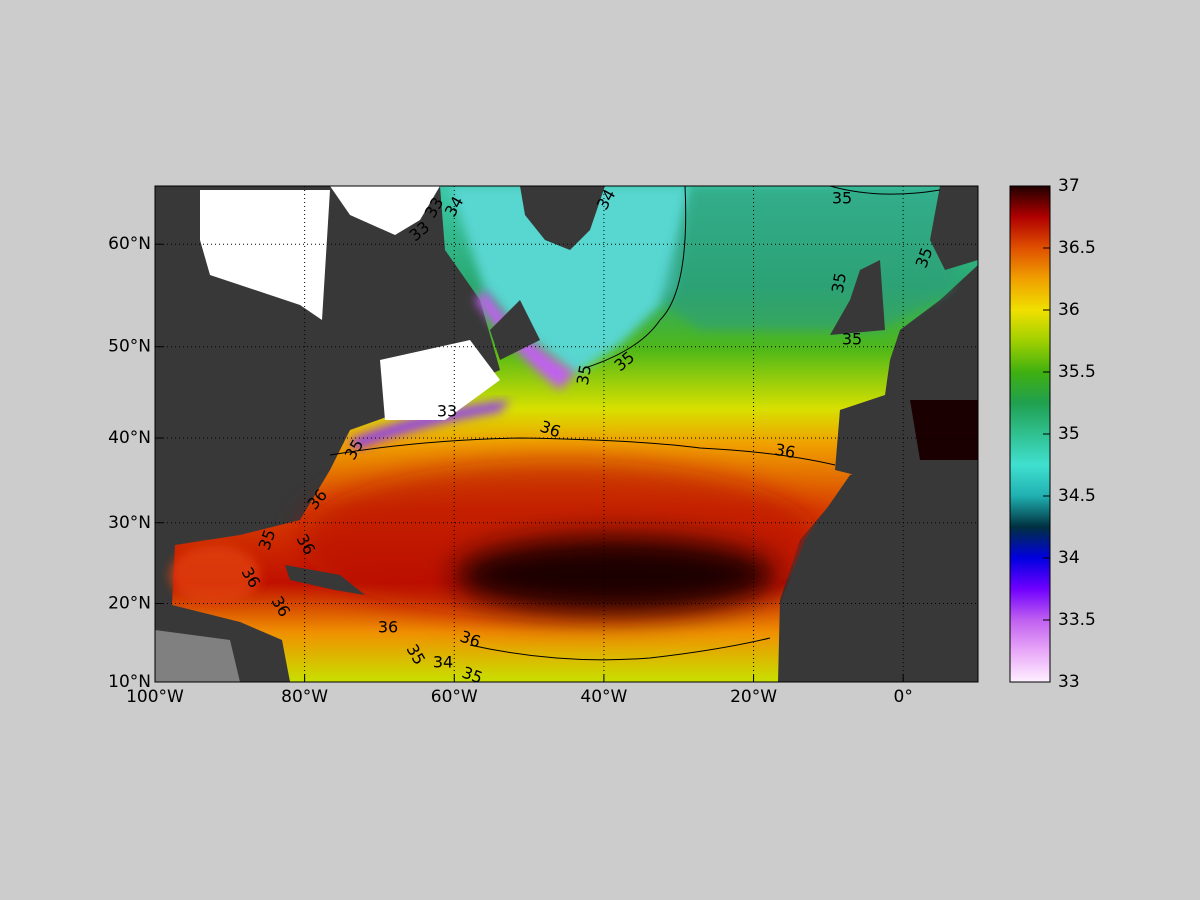  I want to click on gulf-of-mexico, so click(215, 575).